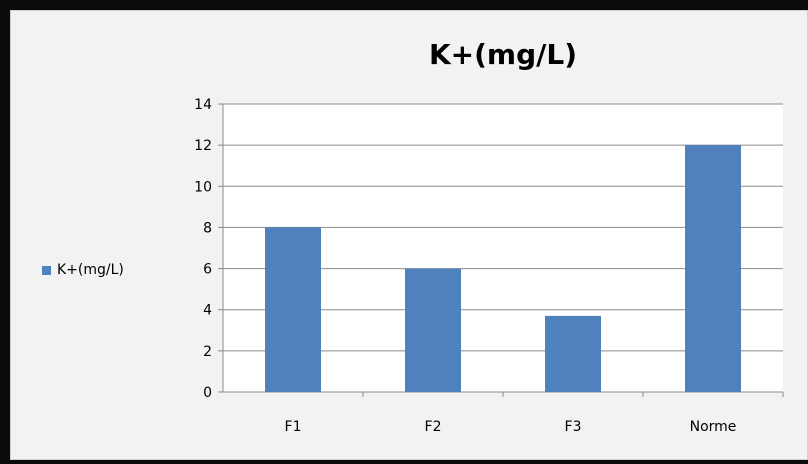  Describe the element at coordinates (203, 105) in the screenshot. I see `y-tick-label: 14` at that location.